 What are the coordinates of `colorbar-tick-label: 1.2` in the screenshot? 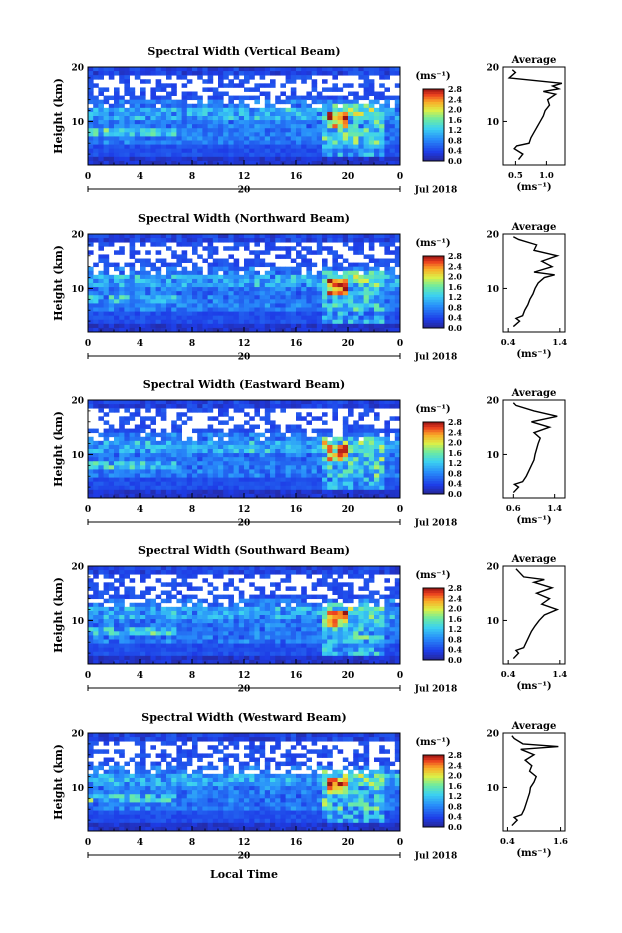 It's located at (455, 130).